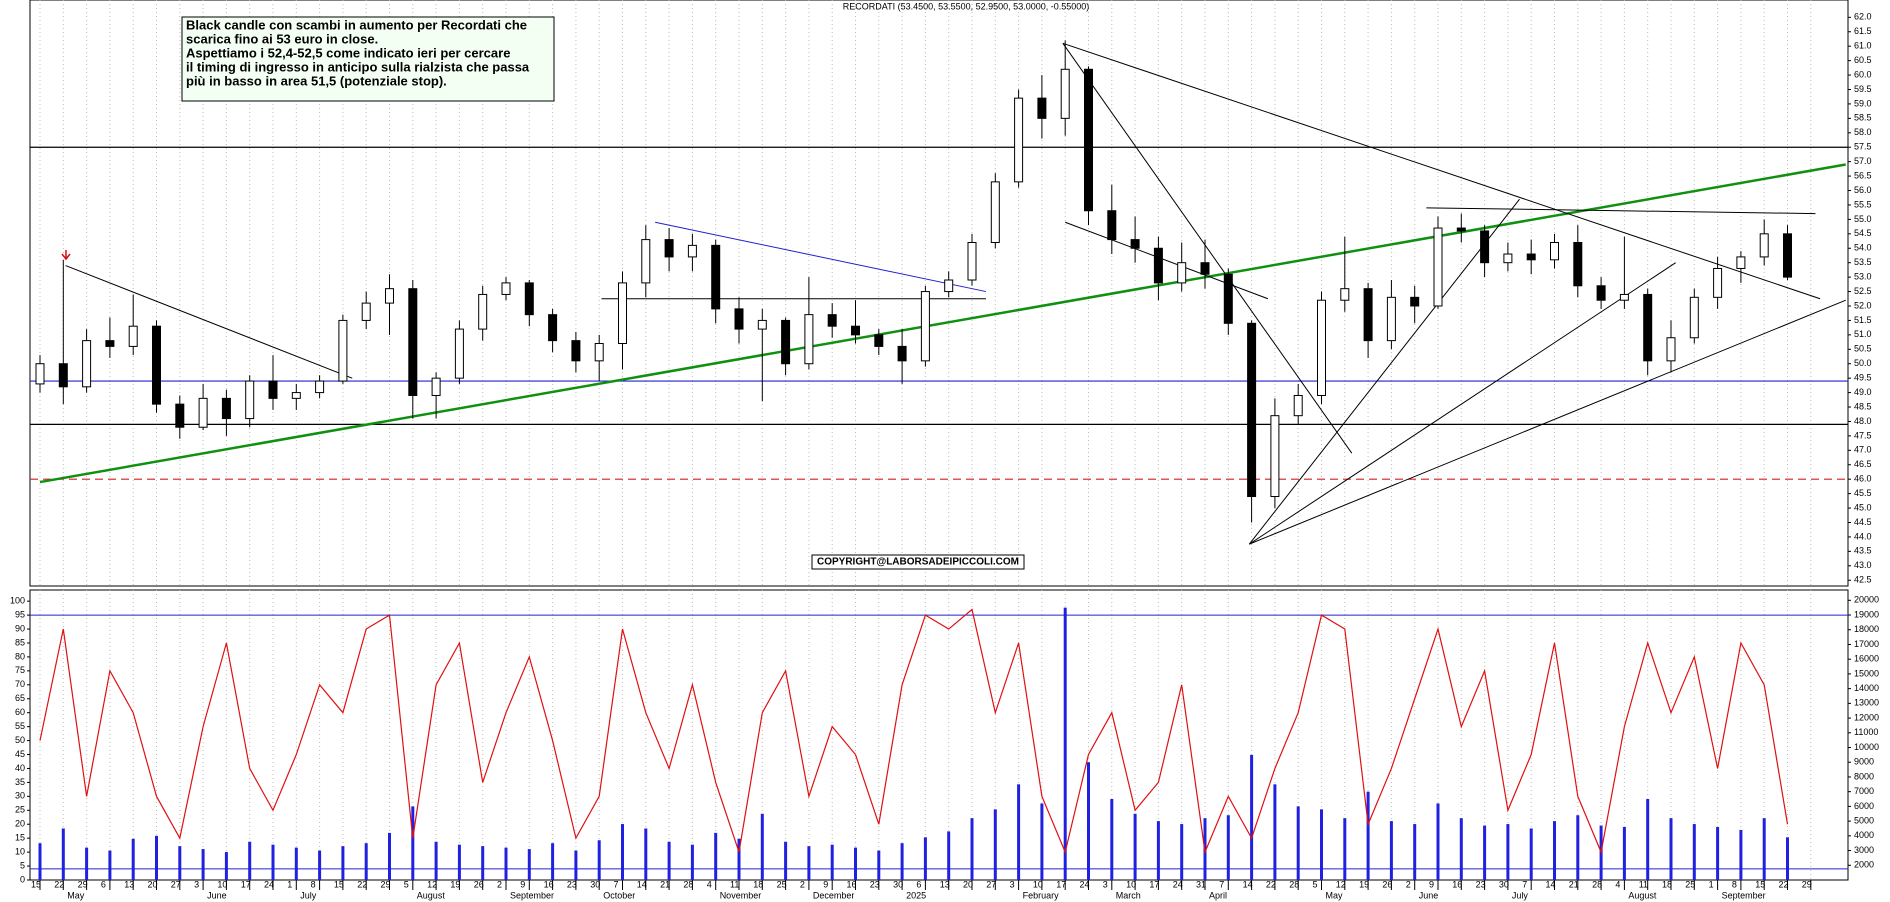 This screenshot has width=1890, height=902. Describe the element at coordinates (368, 59) in the screenshot. I see `annotation-box` at that location.